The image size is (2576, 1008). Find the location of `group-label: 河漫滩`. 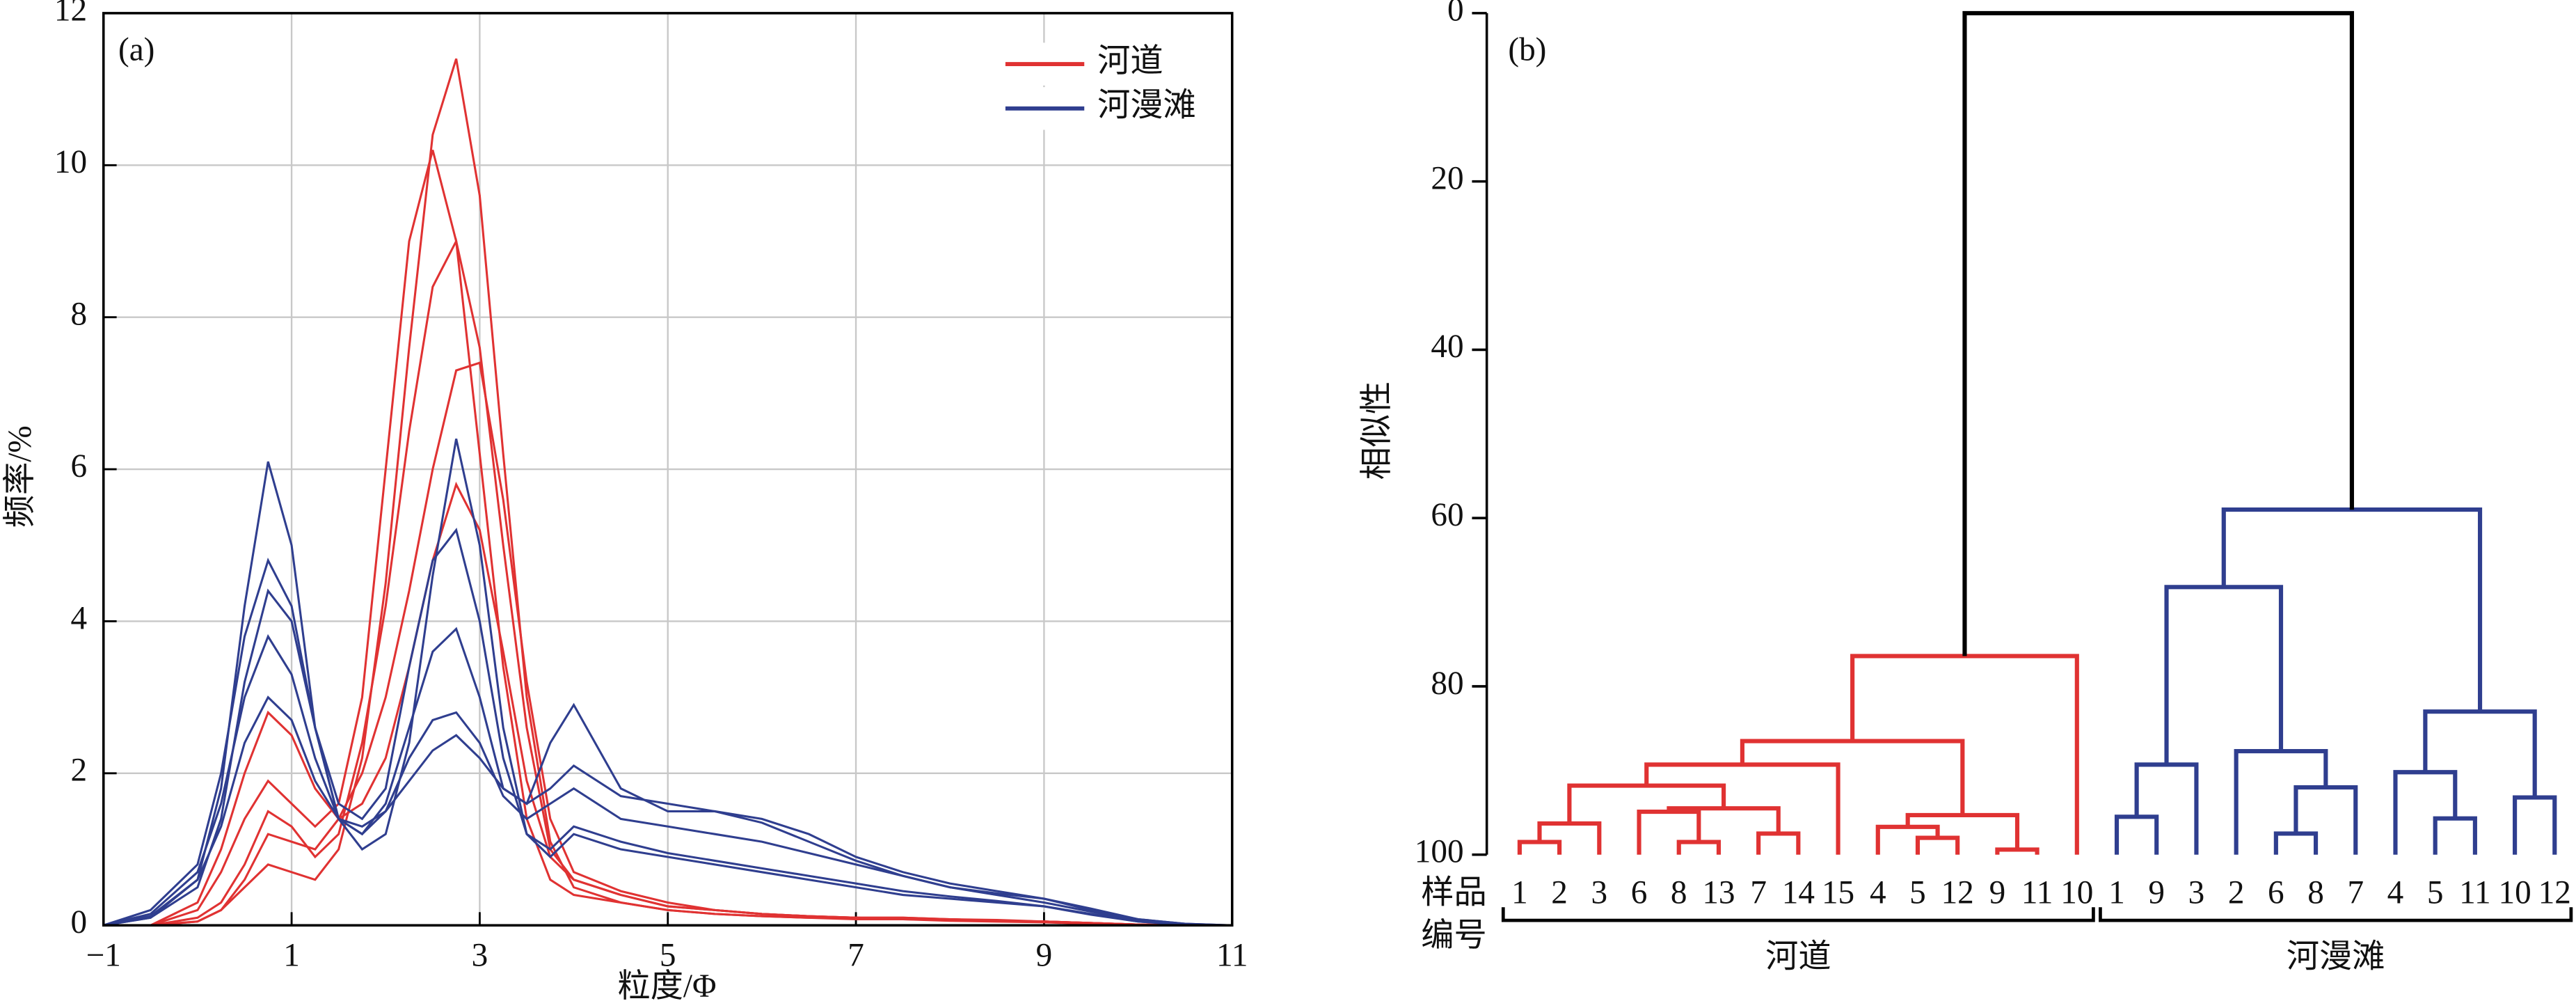

group-label: 河漫滩 is located at coordinates (2336, 957).